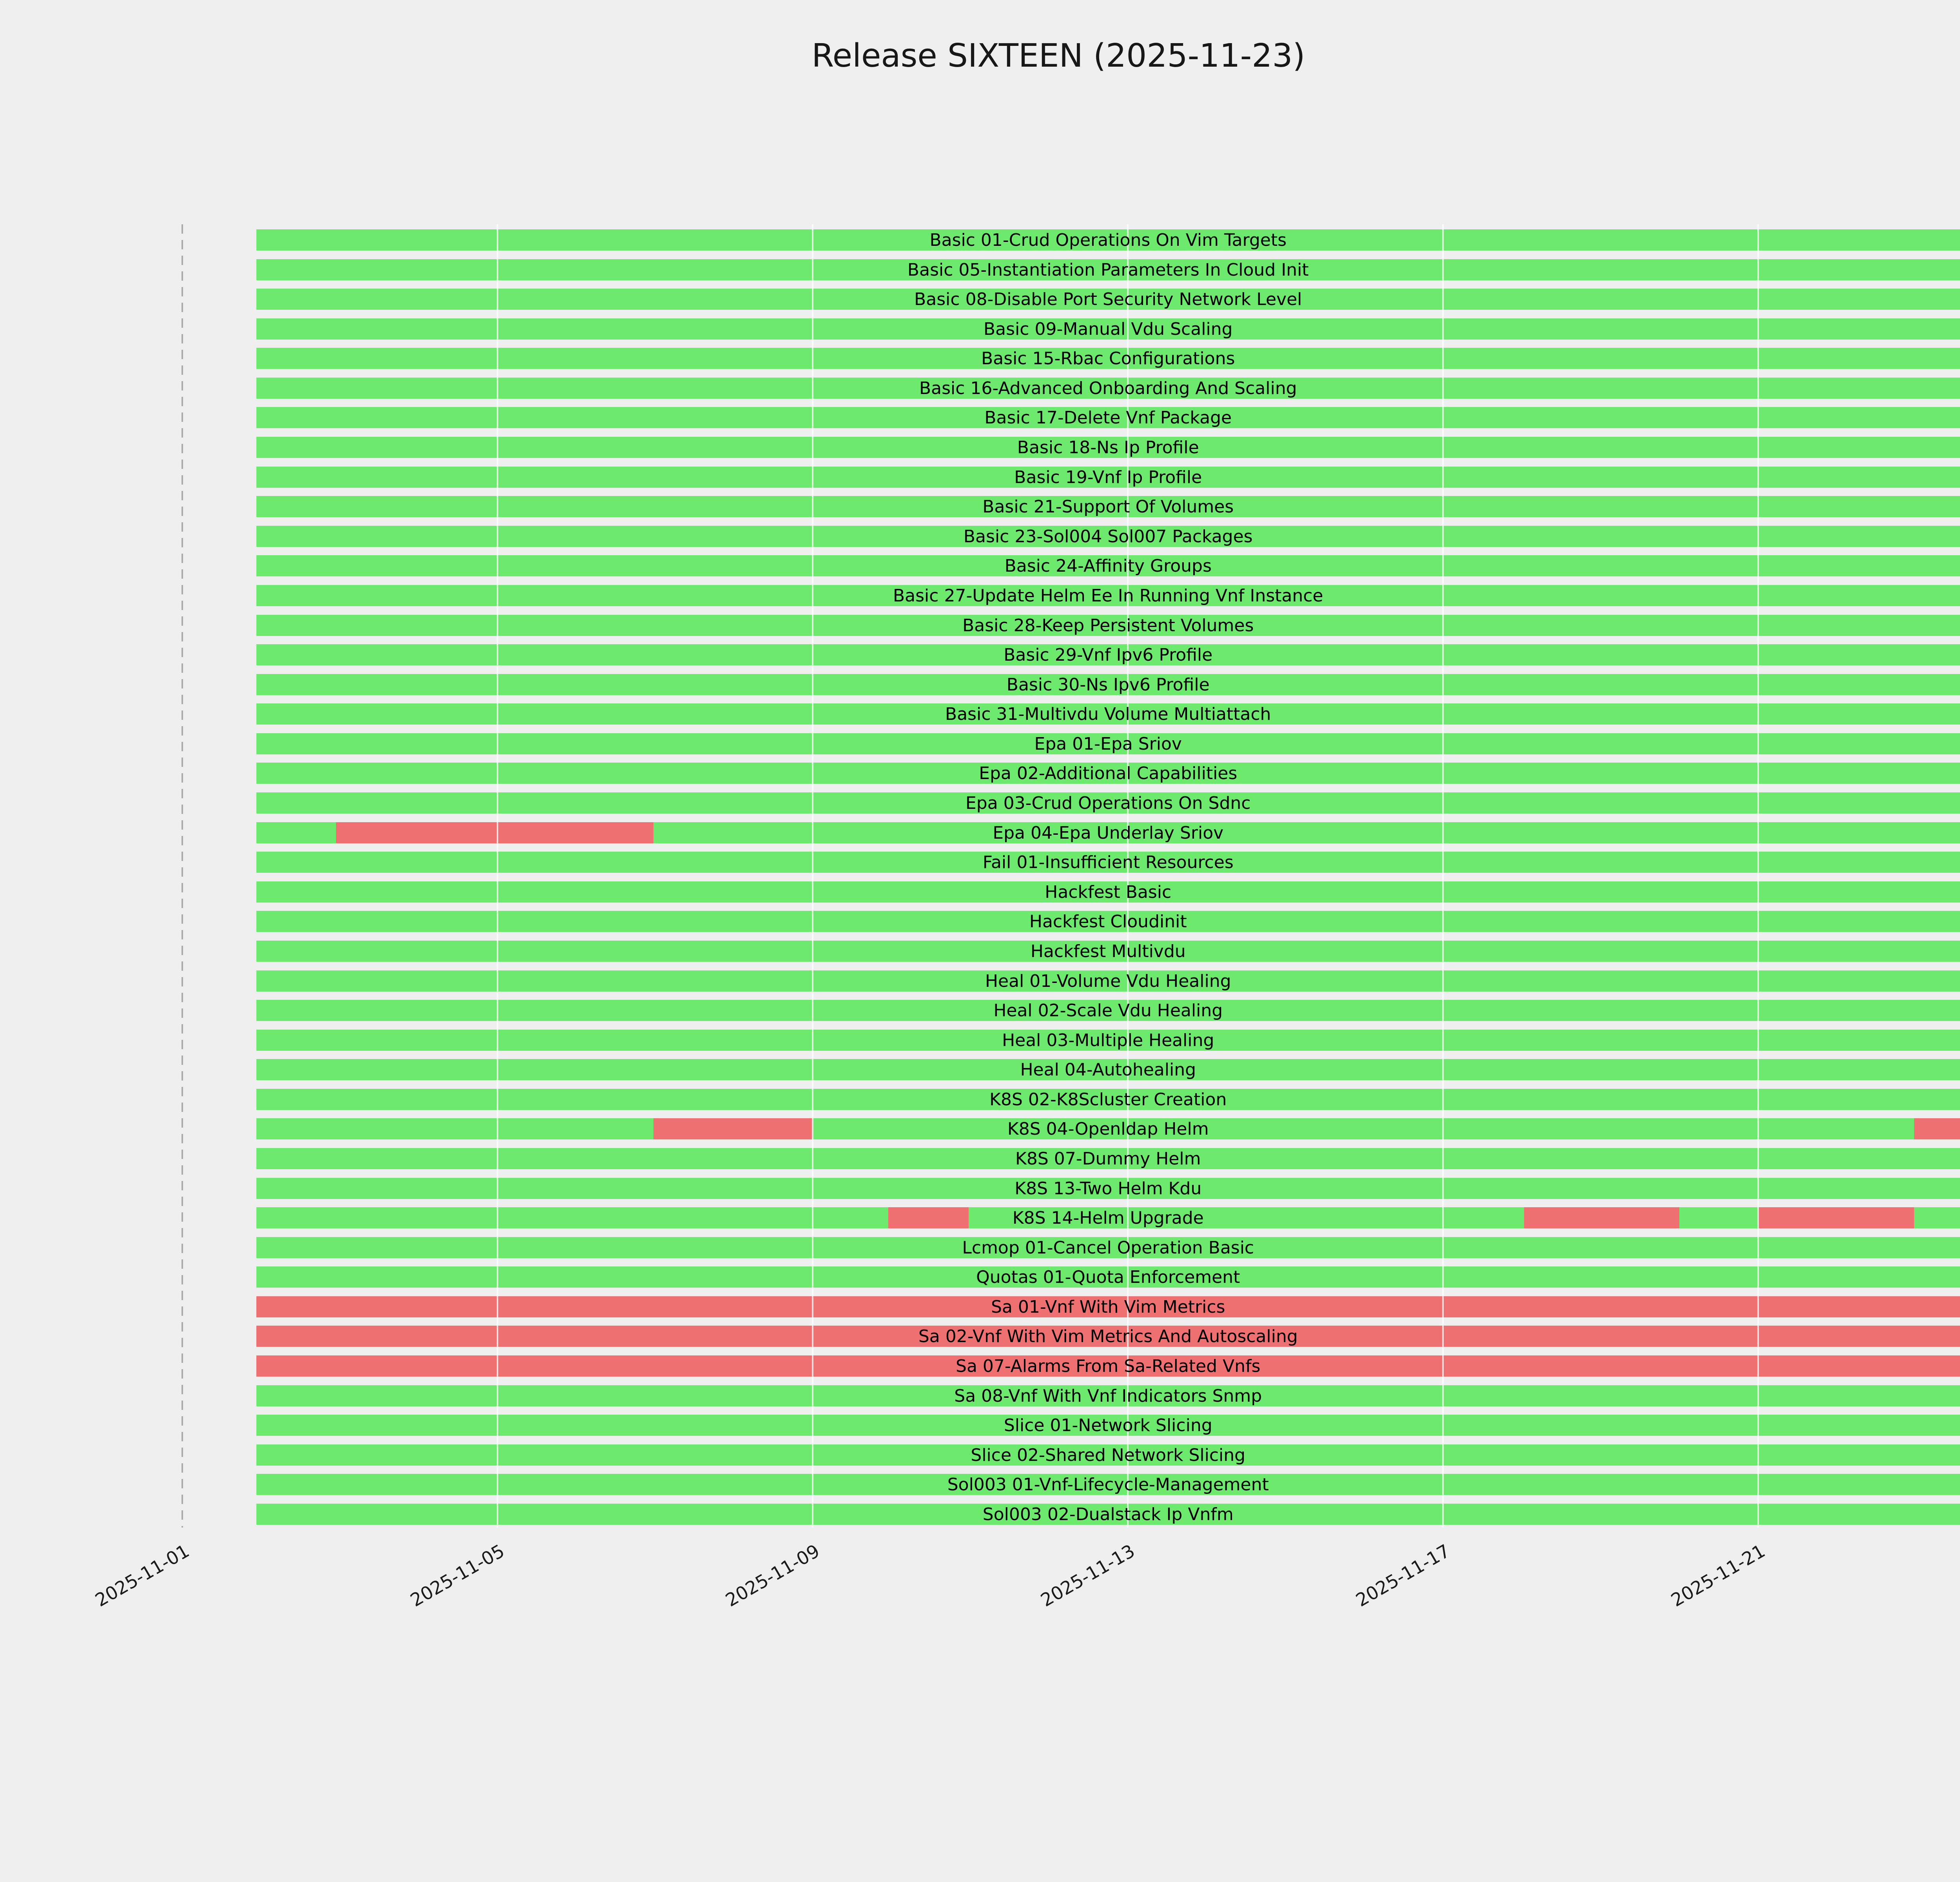  I want to click on row-label: Hackfest Cloudinit, so click(1108, 922).